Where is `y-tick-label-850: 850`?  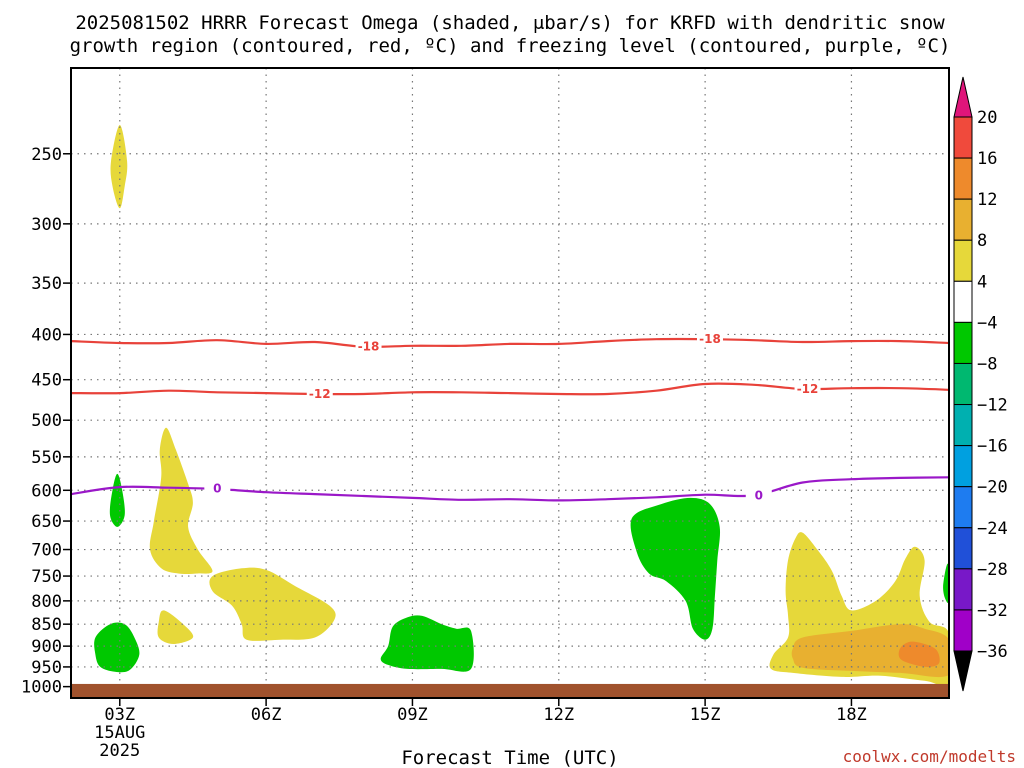 y-tick-label-850: 850 is located at coordinates (46, 625).